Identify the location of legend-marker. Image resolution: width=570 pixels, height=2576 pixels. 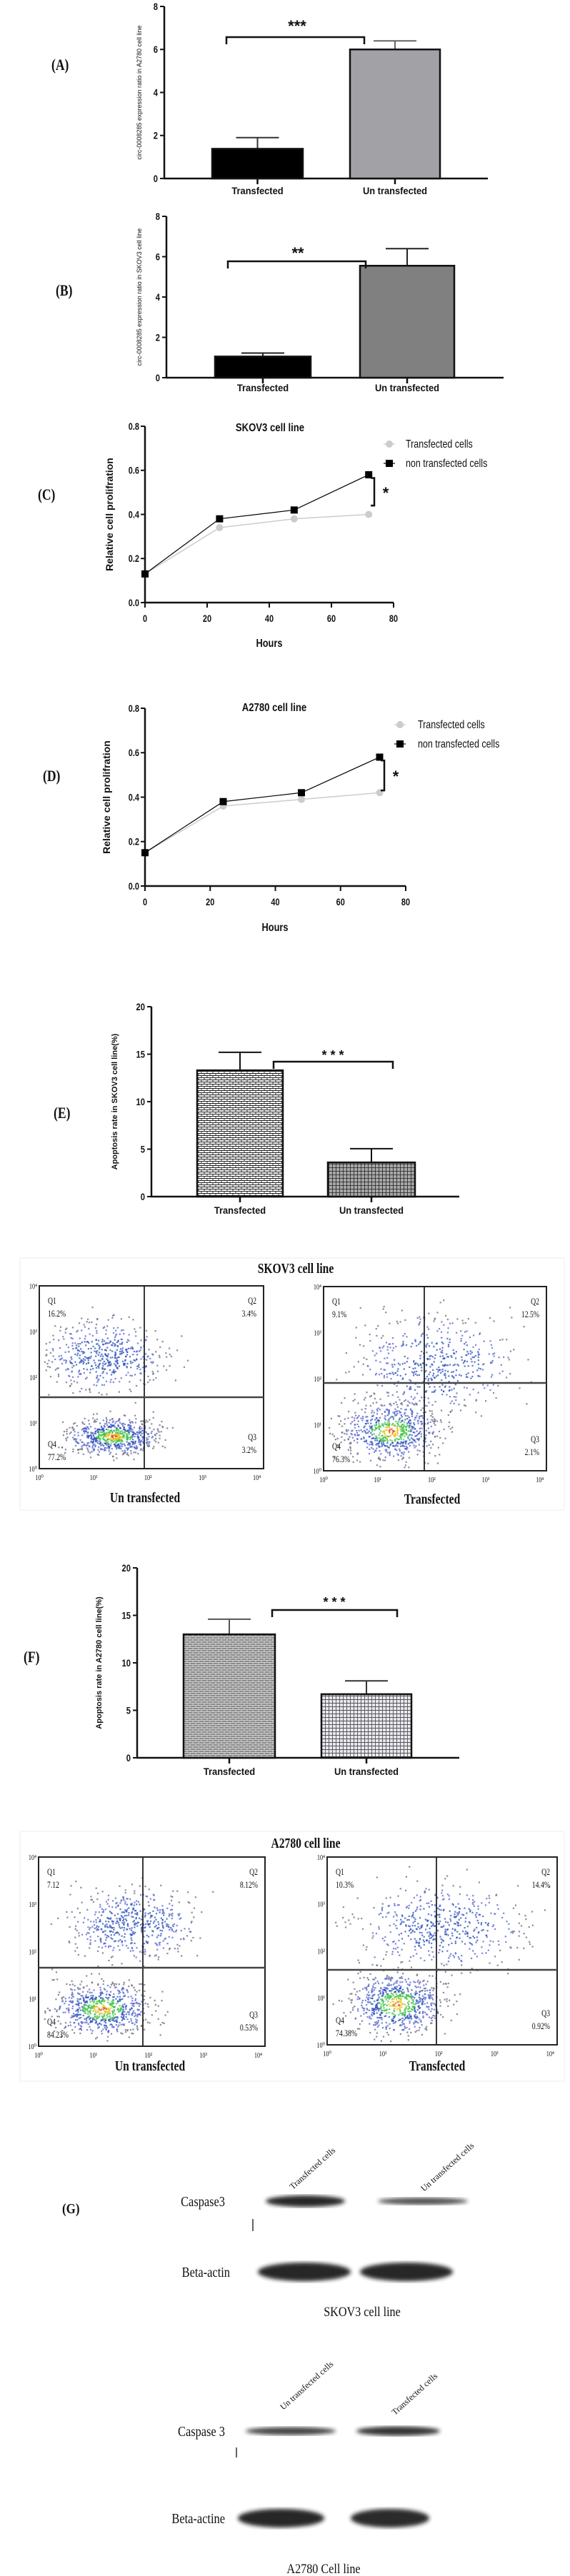
(400, 744).